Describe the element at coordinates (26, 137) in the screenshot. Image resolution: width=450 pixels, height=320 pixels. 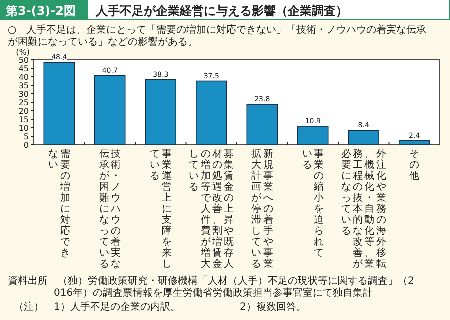
I see `y-tick-label: 5` at that location.